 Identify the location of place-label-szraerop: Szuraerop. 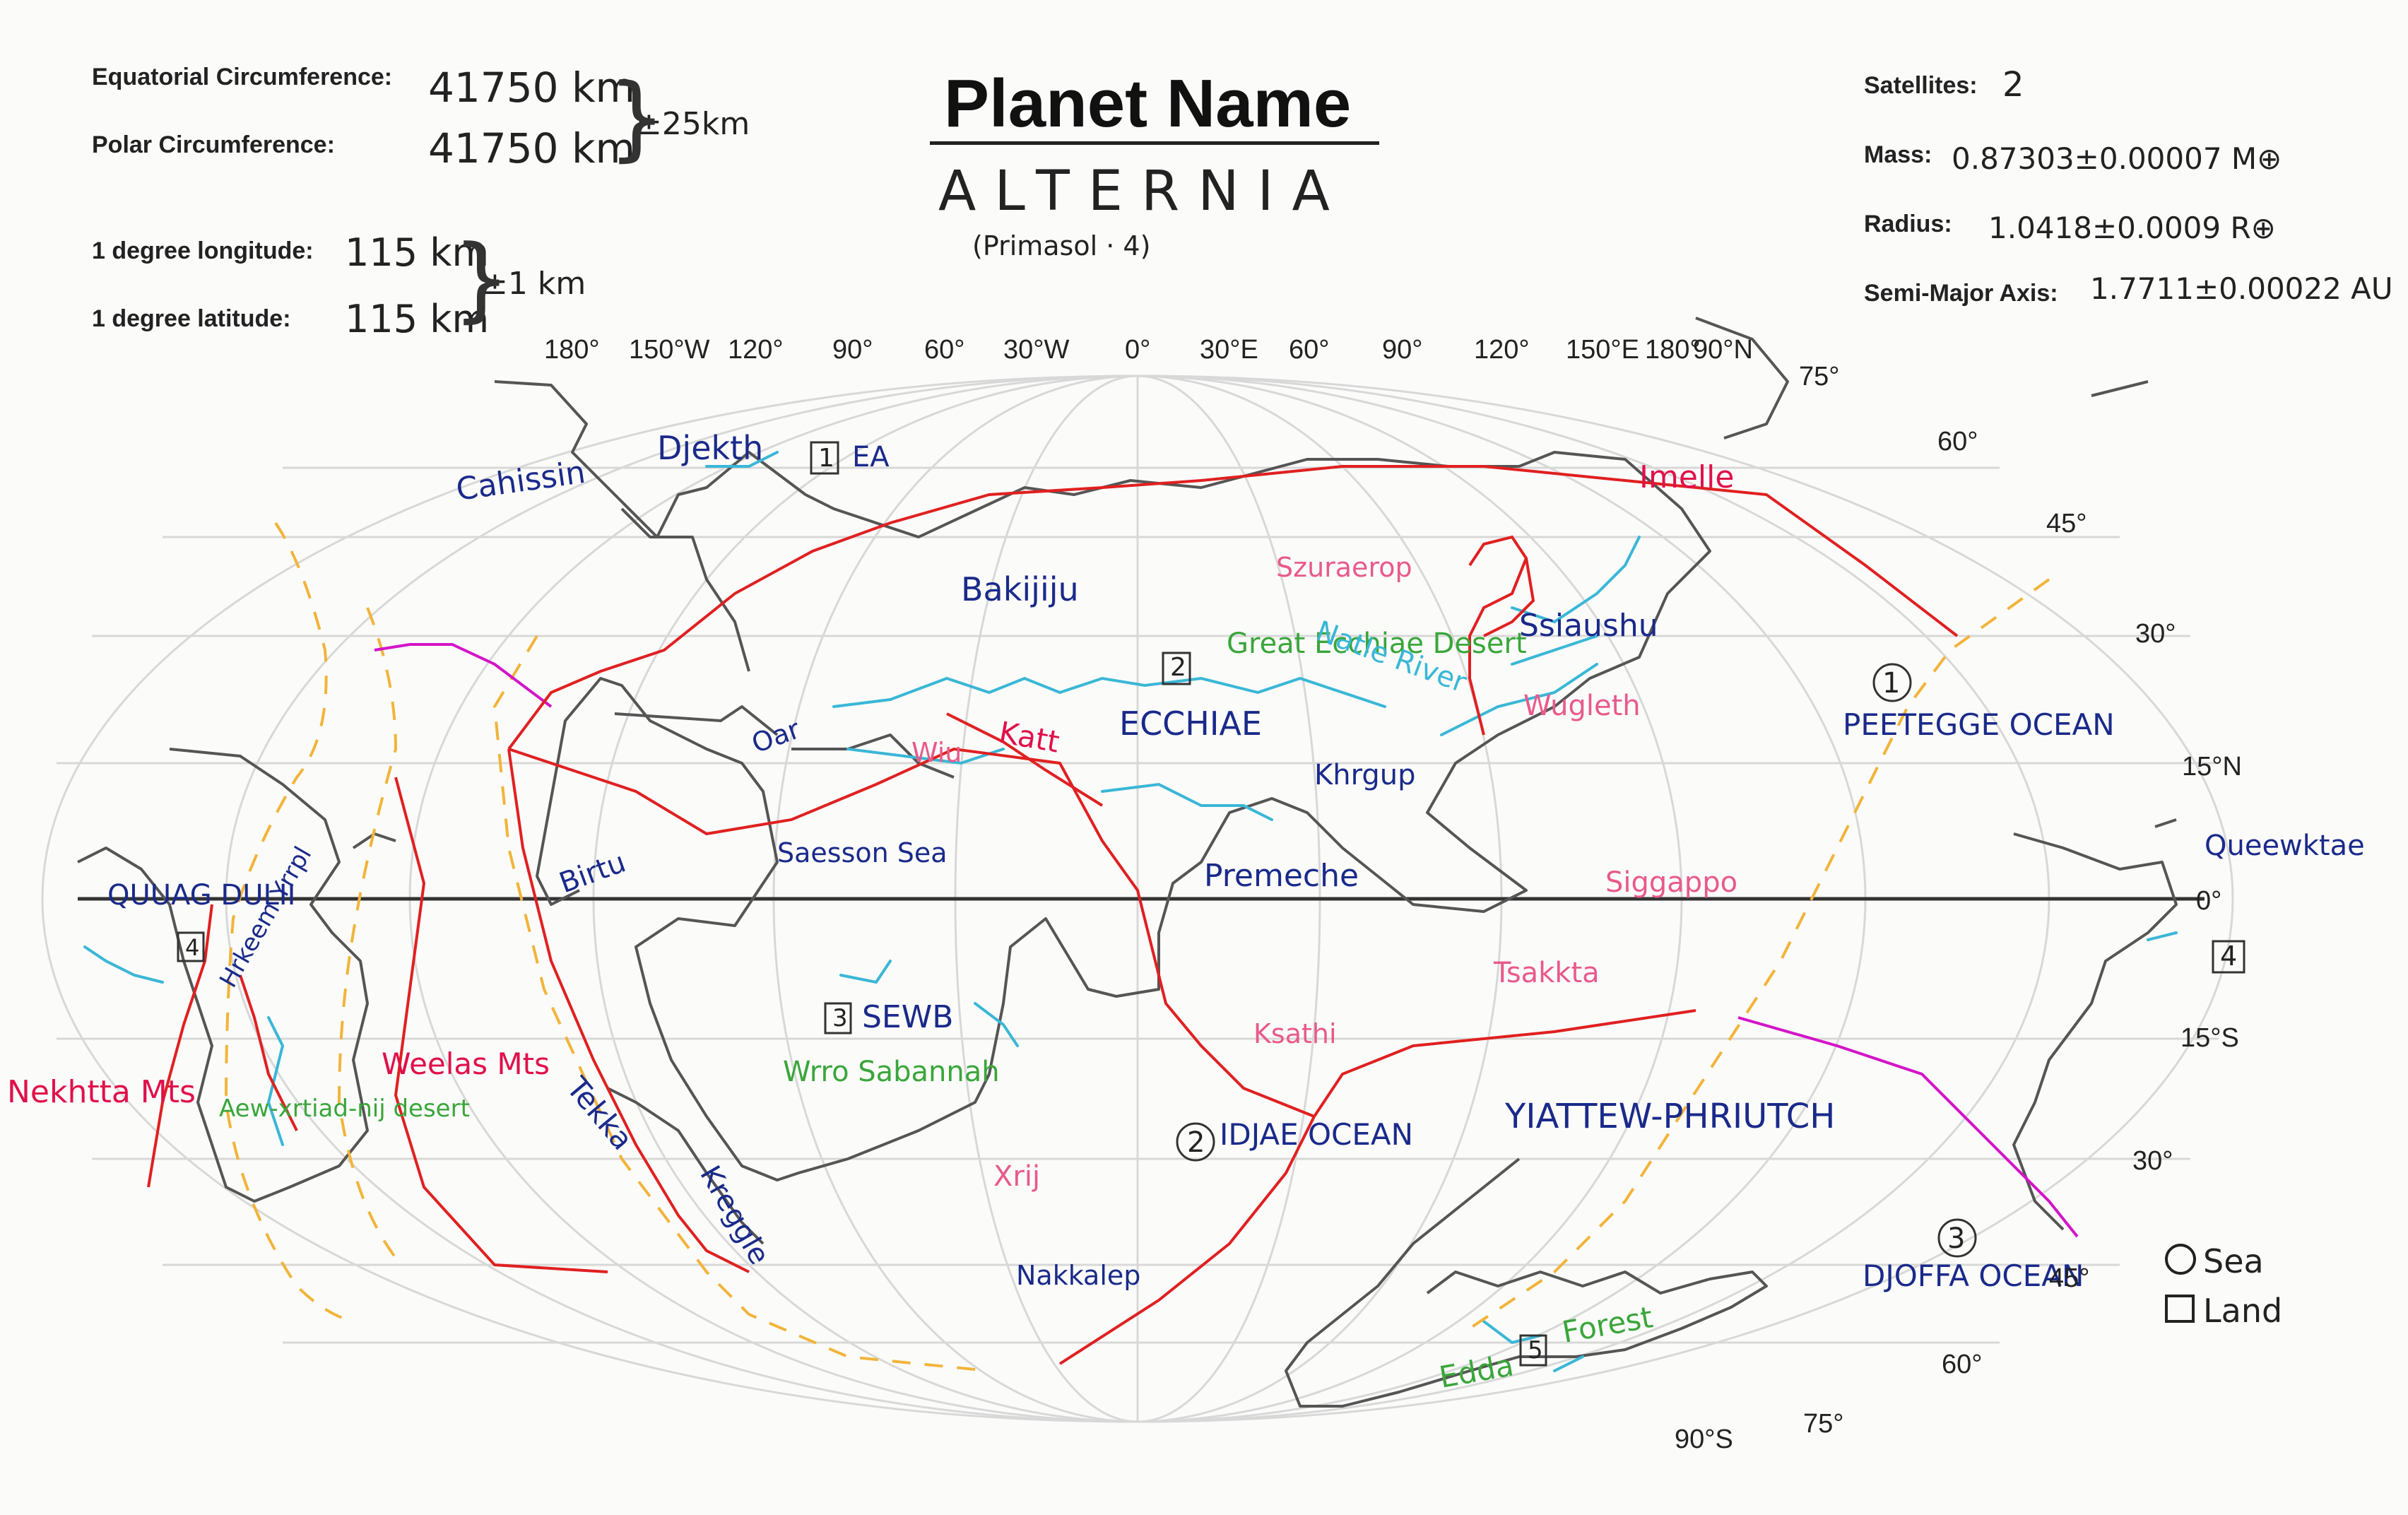
(1344, 567).